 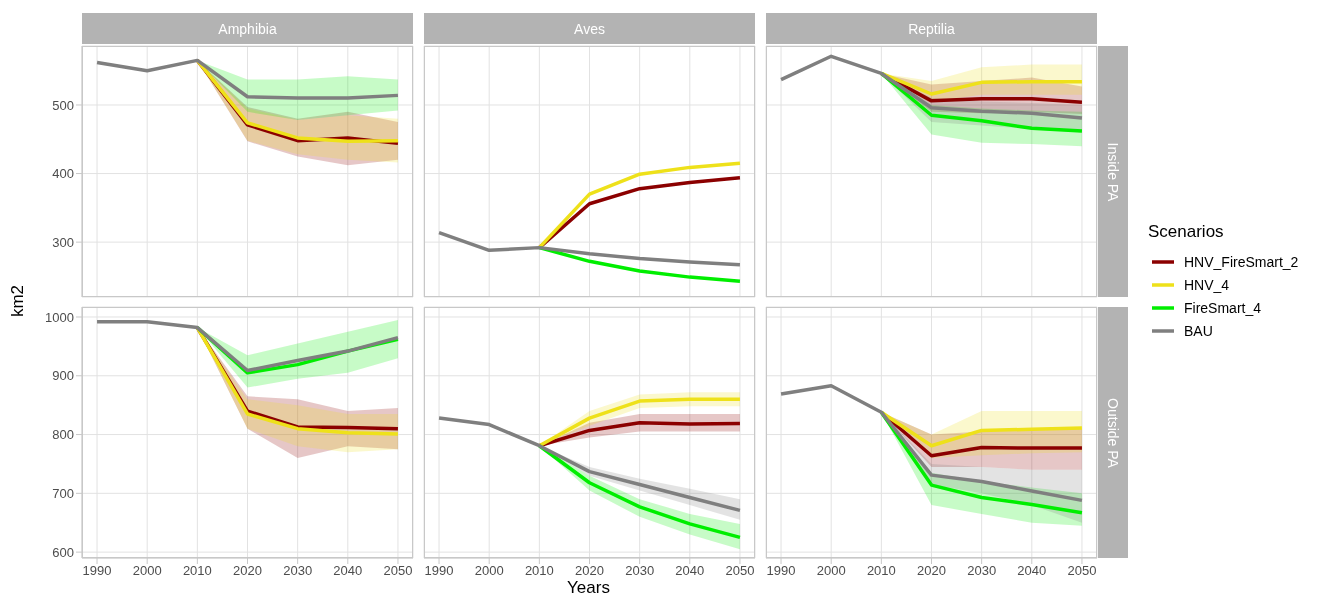 I want to click on y-tick-label: 500, so click(x=63, y=105).